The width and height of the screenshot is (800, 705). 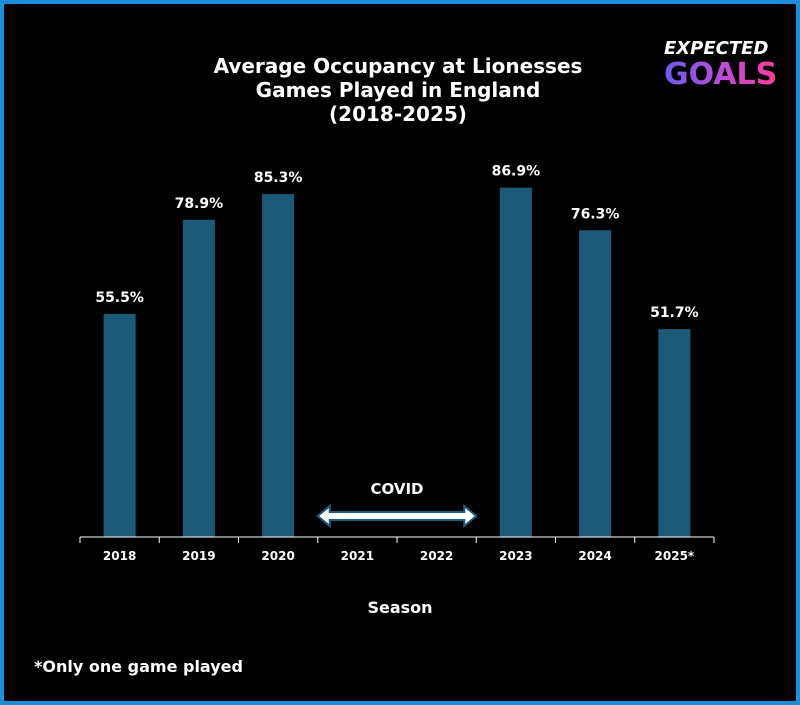 What do you see at coordinates (398, 90) in the screenshot?
I see `chart-title-line-2: Games Played in England` at bounding box center [398, 90].